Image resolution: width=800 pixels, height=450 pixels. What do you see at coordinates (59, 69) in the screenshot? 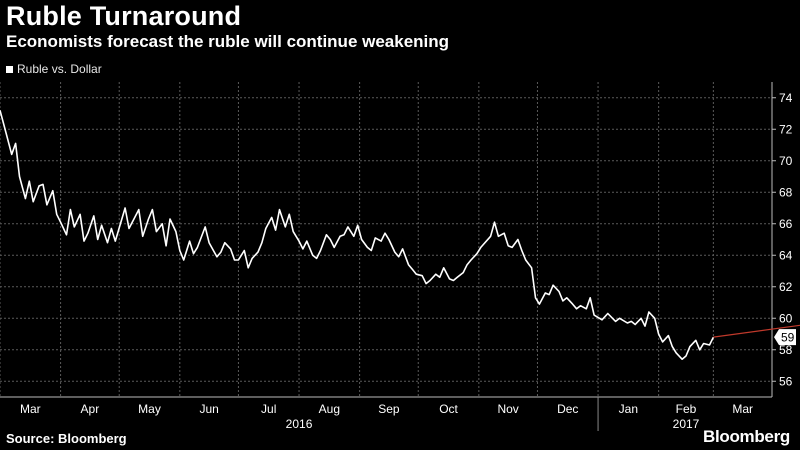
I see `legend-label: Ruble vs. Dollar` at bounding box center [59, 69].